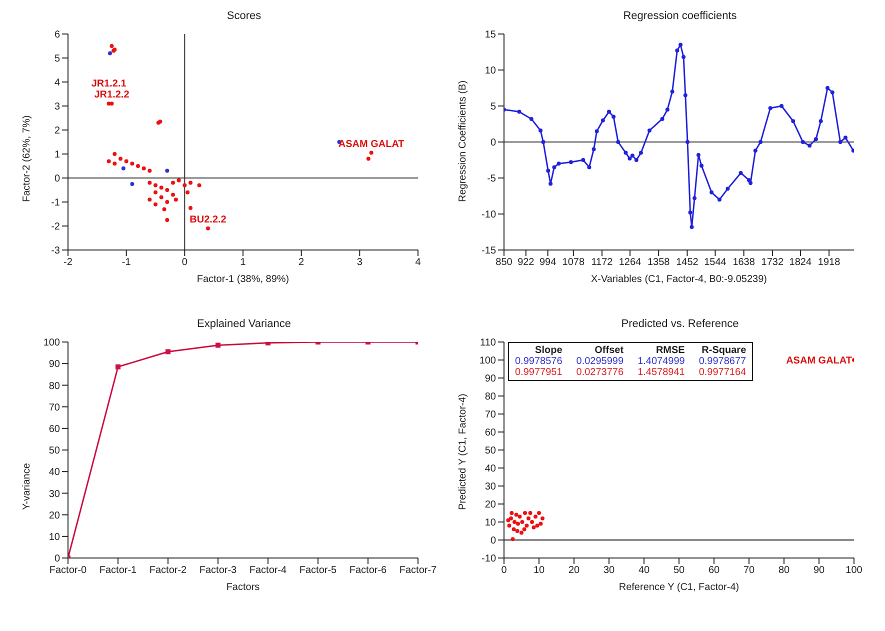 The height and width of the screenshot is (631, 885). Describe the element at coordinates (208, 220) in the screenshot. I see `annotation: BU2.2.2` at that location.